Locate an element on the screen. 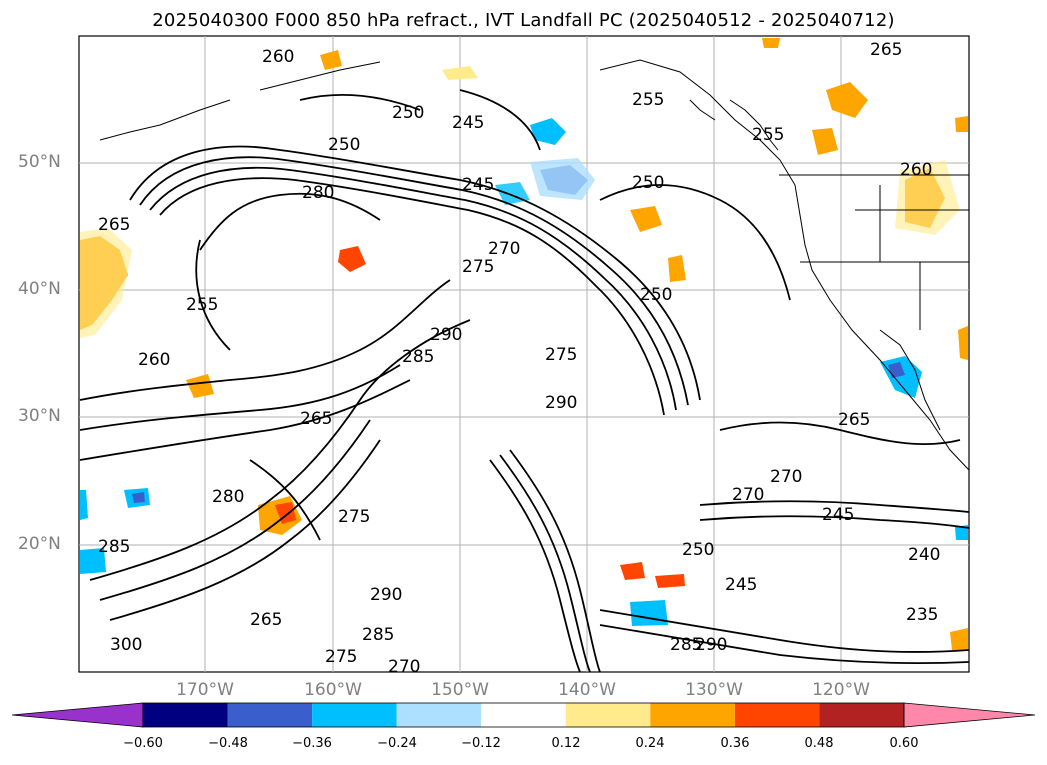  orange-patch-topright is located at coordinates (961, 124).